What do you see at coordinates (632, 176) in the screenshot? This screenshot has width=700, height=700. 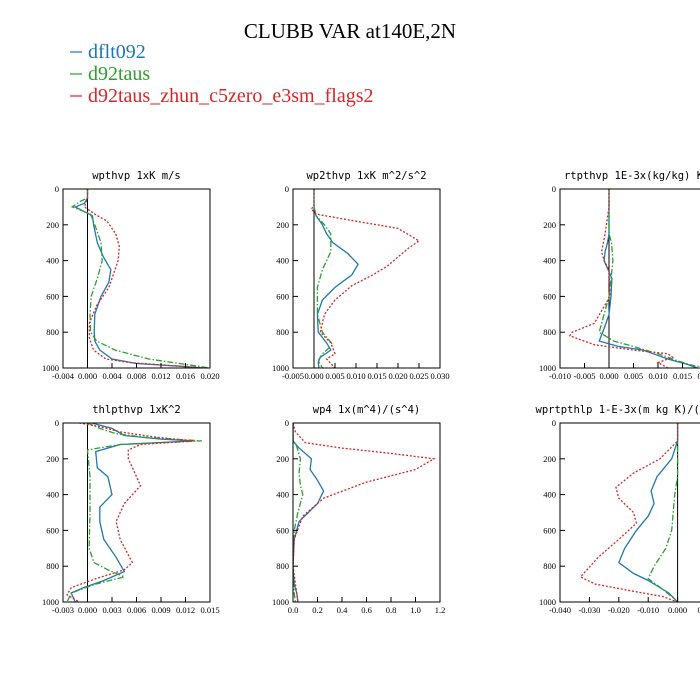 I see `panel-title: rtpthvp 1E-3x(kg/kg) K` at bounding box center [632, 176].